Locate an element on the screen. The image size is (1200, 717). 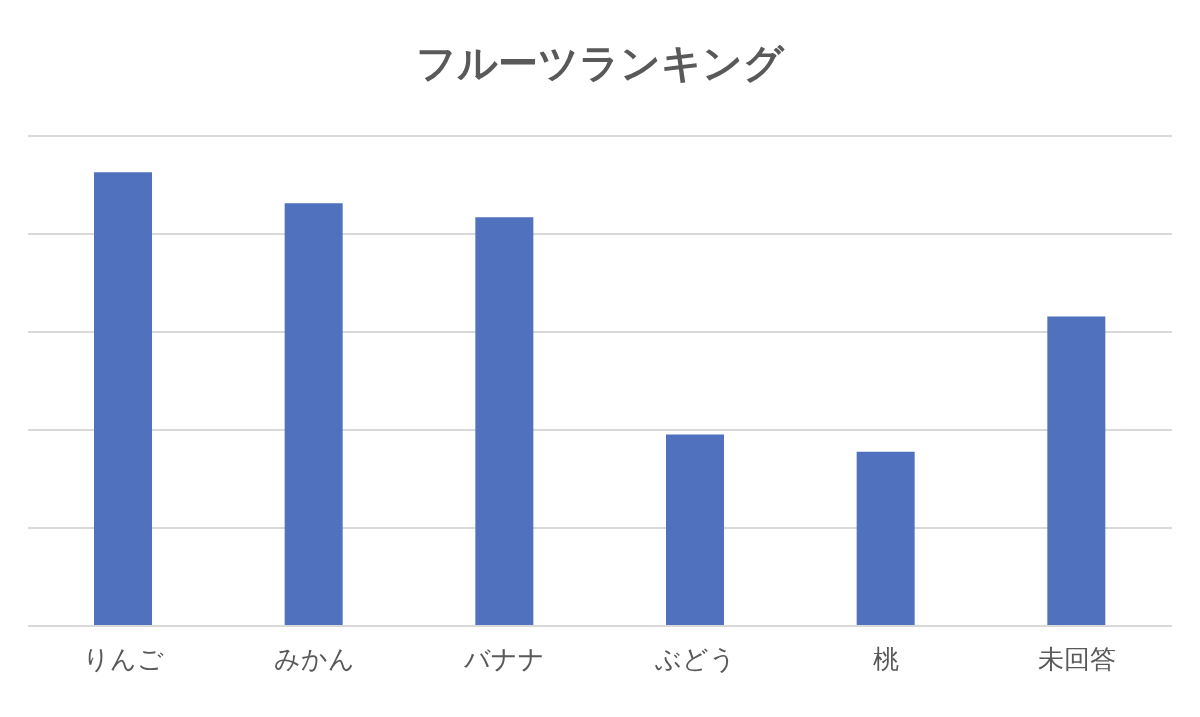
x-tick-label: バナナ is located at coordinates (504, 659).